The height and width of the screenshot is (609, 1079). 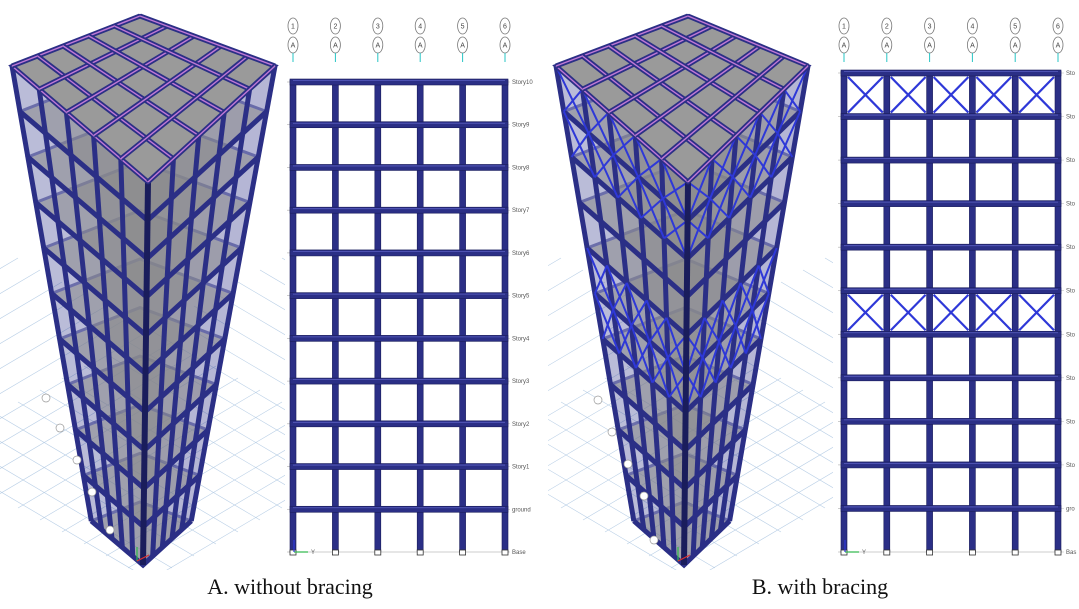 What do you see at coordinates (463, 27) in the screenshot?
I see `axis-bubble-number-text: 5` at bounding box center [463, 27].